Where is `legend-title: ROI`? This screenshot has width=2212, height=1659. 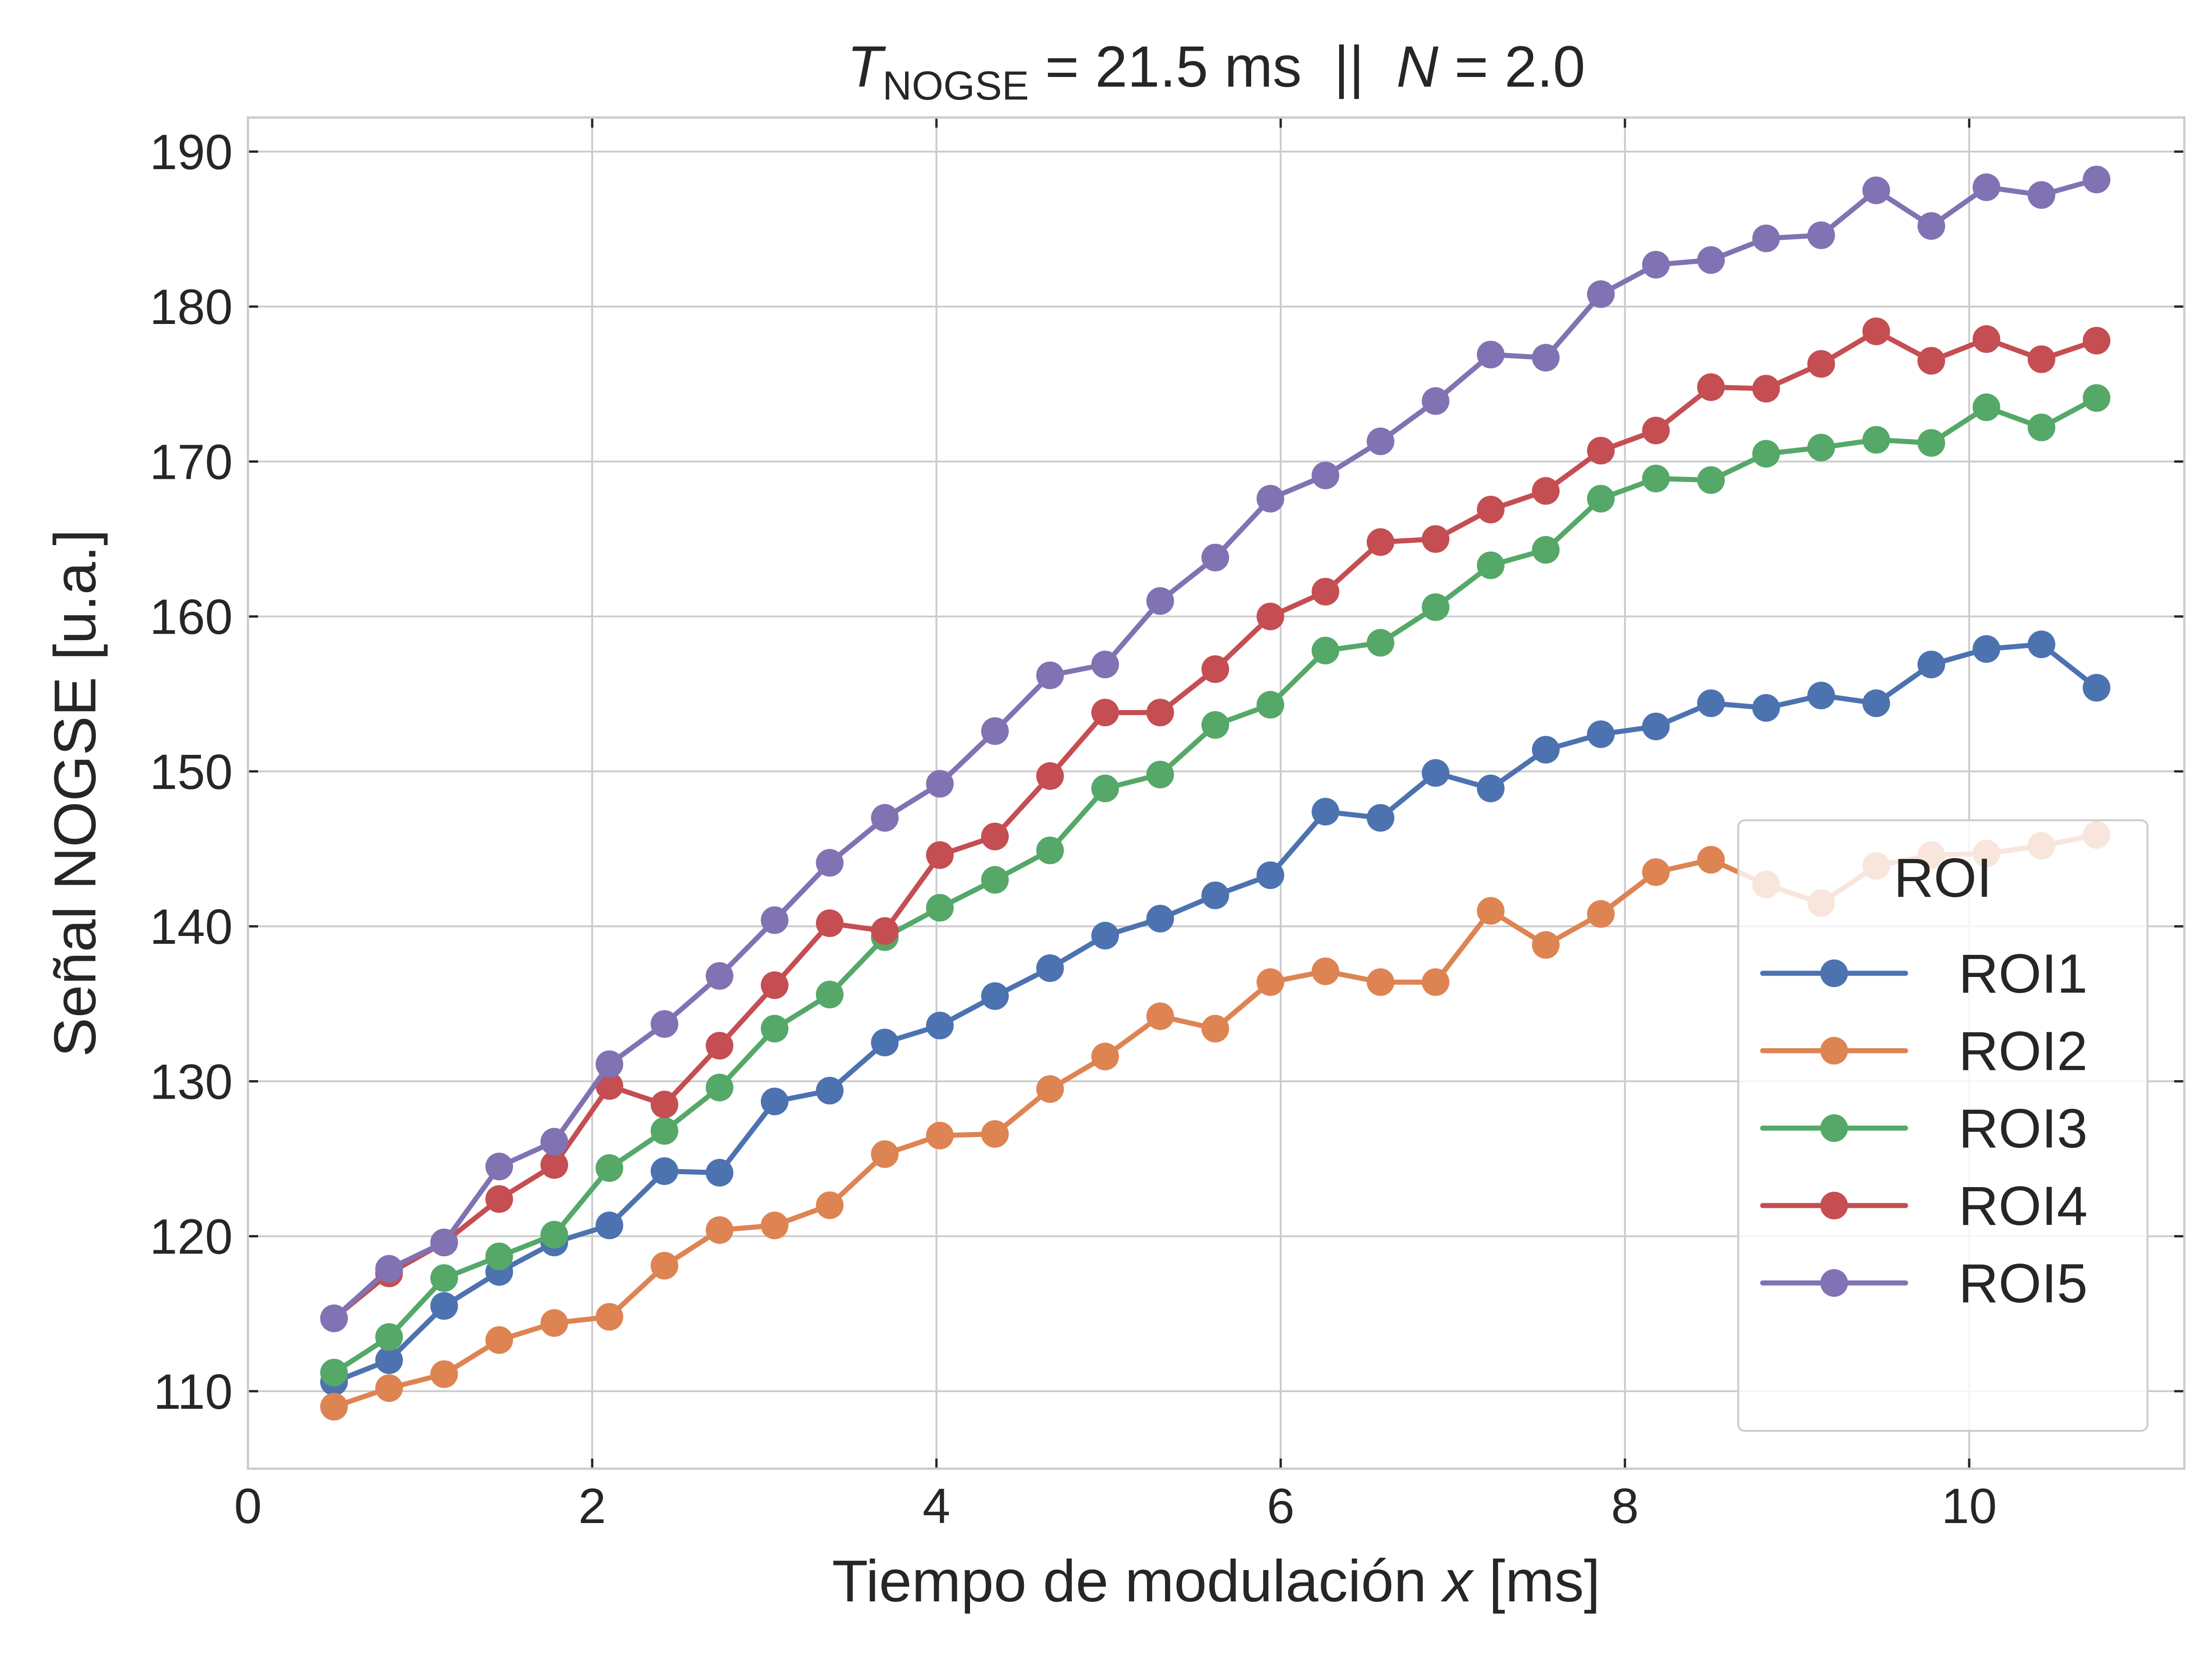
legend-title: ROI is located at coordinates (1943, 878).